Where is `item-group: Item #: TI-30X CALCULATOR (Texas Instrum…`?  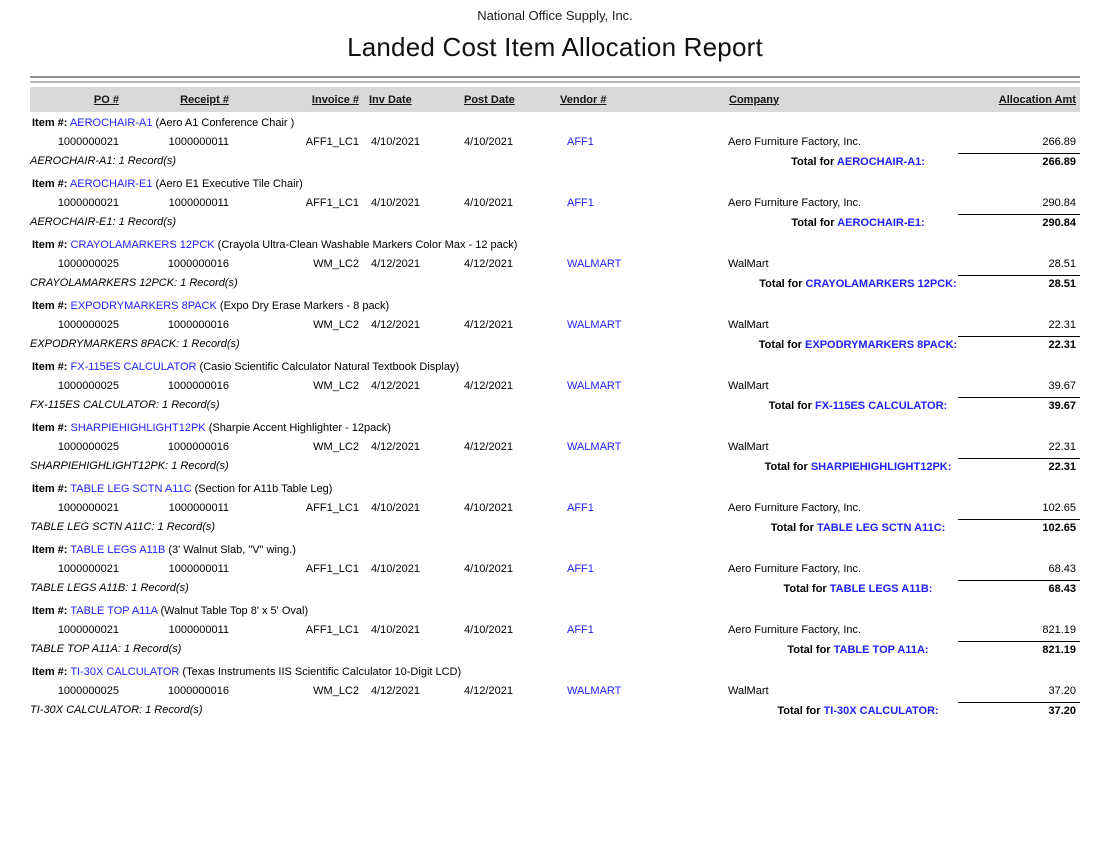 item-group: Item #: TI-30X CALCULATOR (Texas Instrum… is located at coordinates (555, 689).